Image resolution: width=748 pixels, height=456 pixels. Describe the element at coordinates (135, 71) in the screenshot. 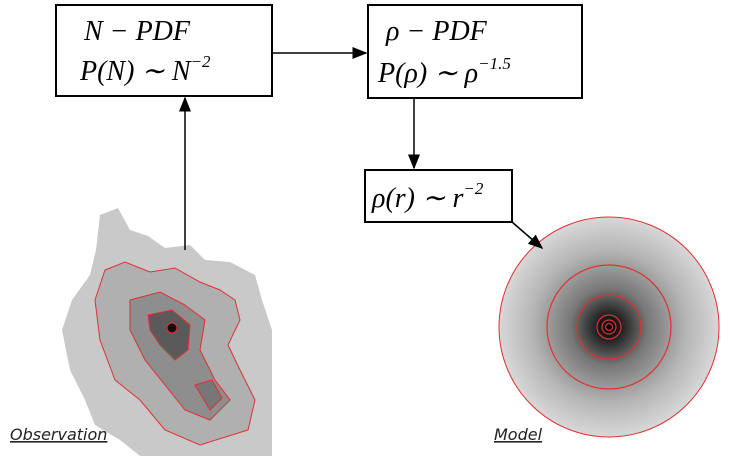

I see `formula-main: P(N) ∼ N` at that location.